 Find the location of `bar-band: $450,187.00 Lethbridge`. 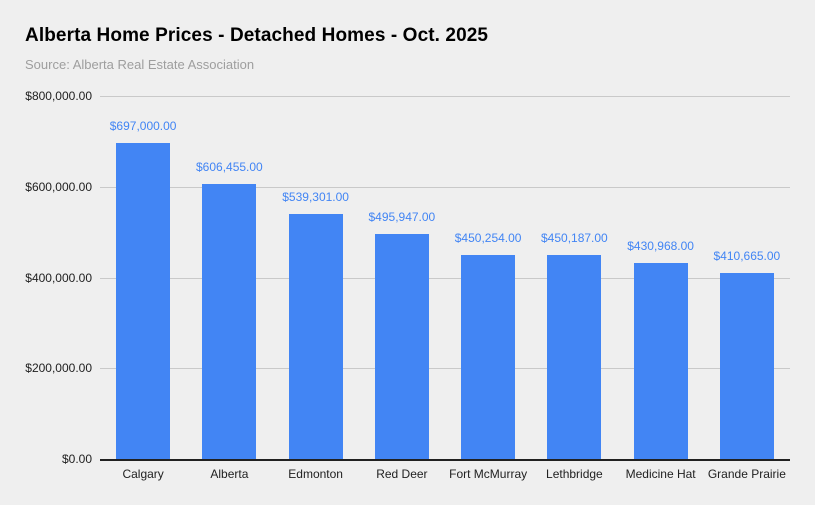

bar-band: $450,187.00 Lethbridge is located at coordinates (574, 288).